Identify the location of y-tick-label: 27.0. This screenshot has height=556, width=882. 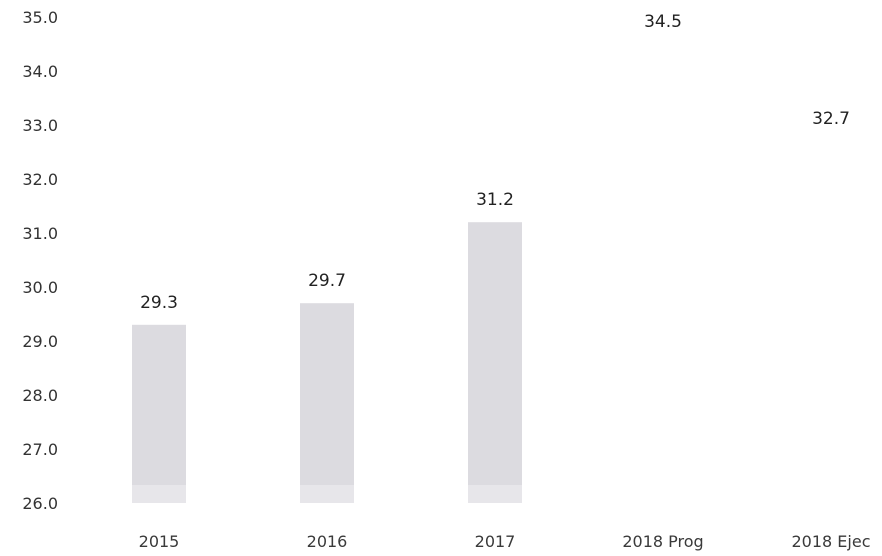
(40, 449).